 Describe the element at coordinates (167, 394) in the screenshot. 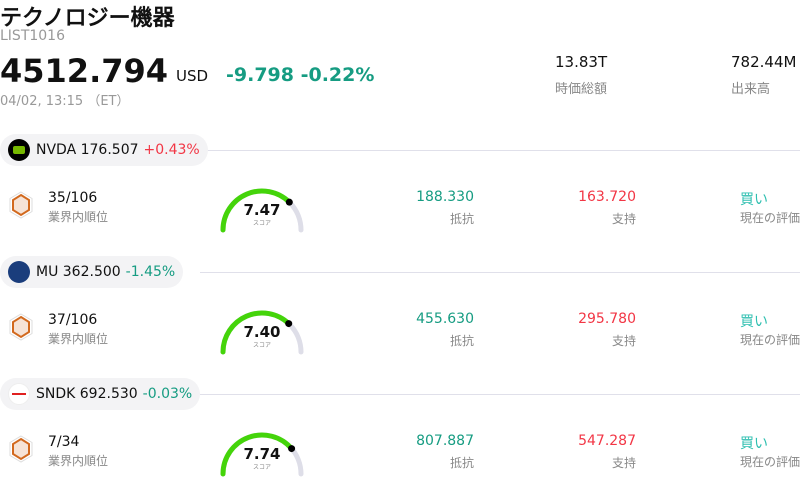

I see `stock-change: -0.03%` at that location.